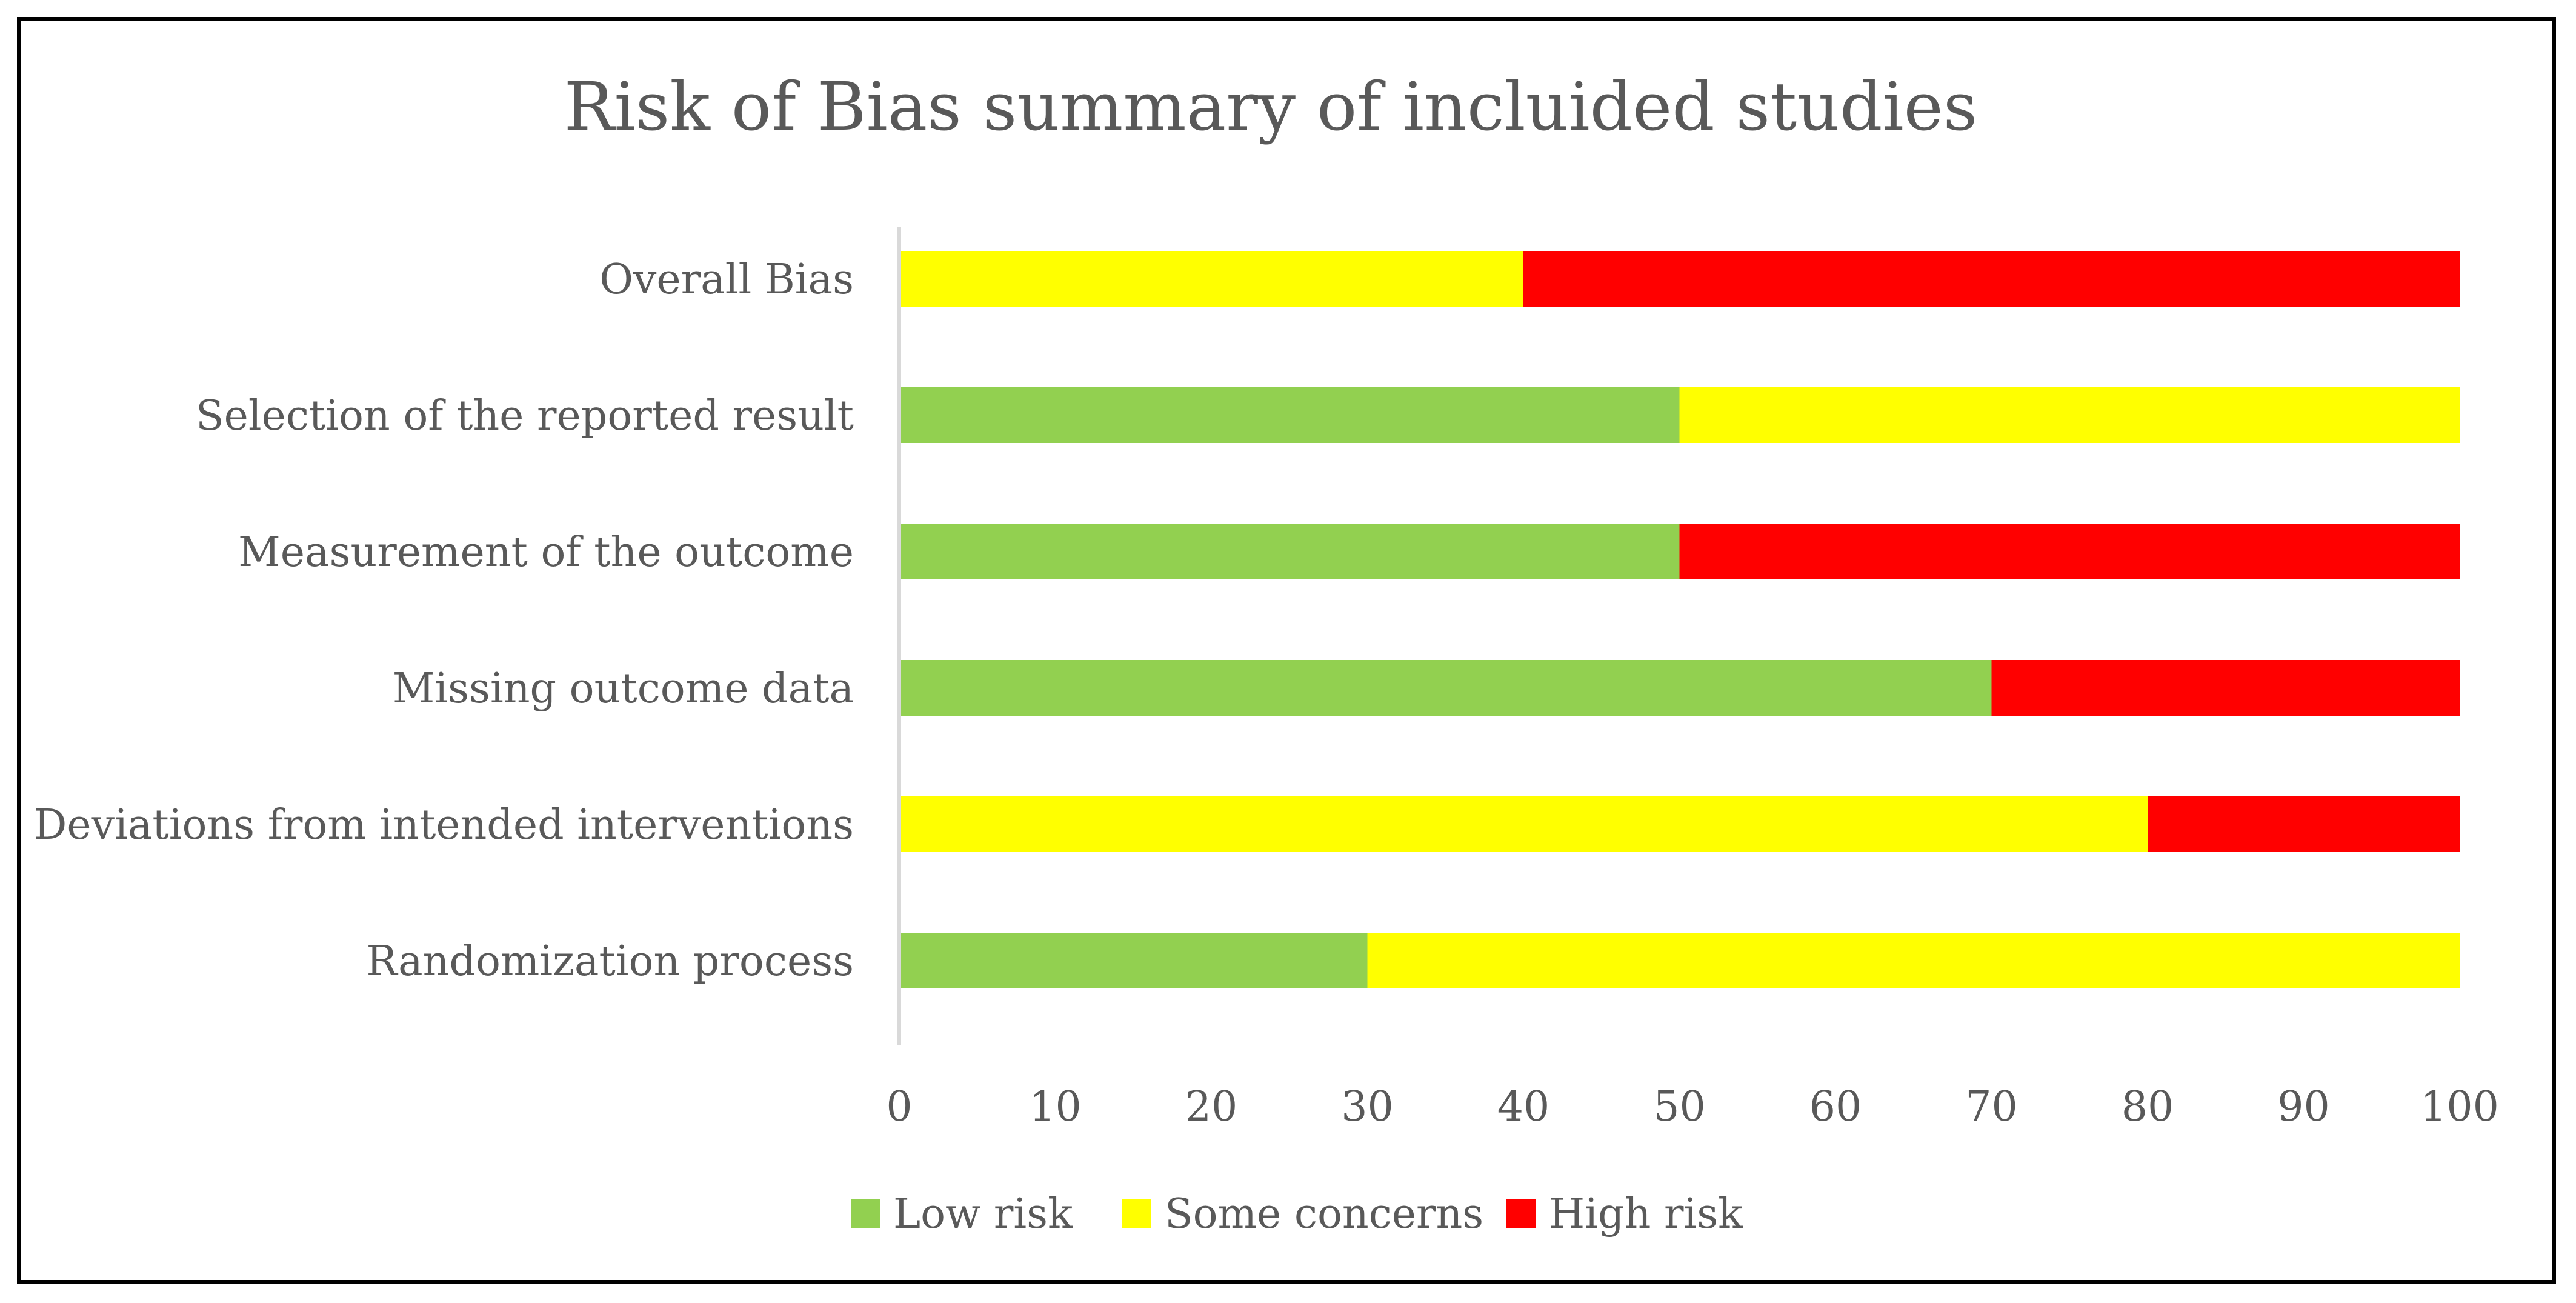 This screenshot has width=2576, height=1303. I want to click on x-tick-label-60: 60, so click(1835, 1107).